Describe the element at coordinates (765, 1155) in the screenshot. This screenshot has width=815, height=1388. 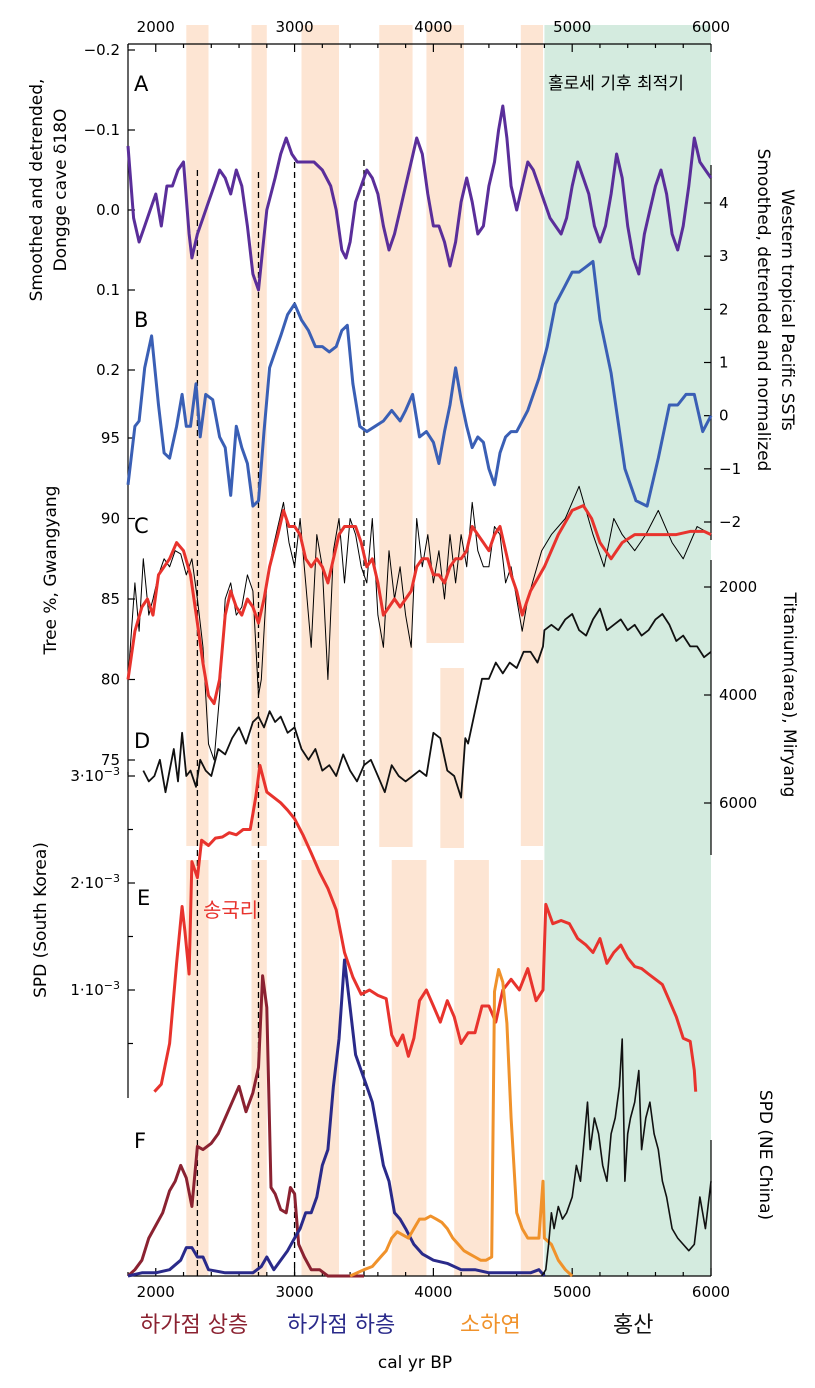
I see `panel-f-ylabel: SPD (NE China)` at that location.